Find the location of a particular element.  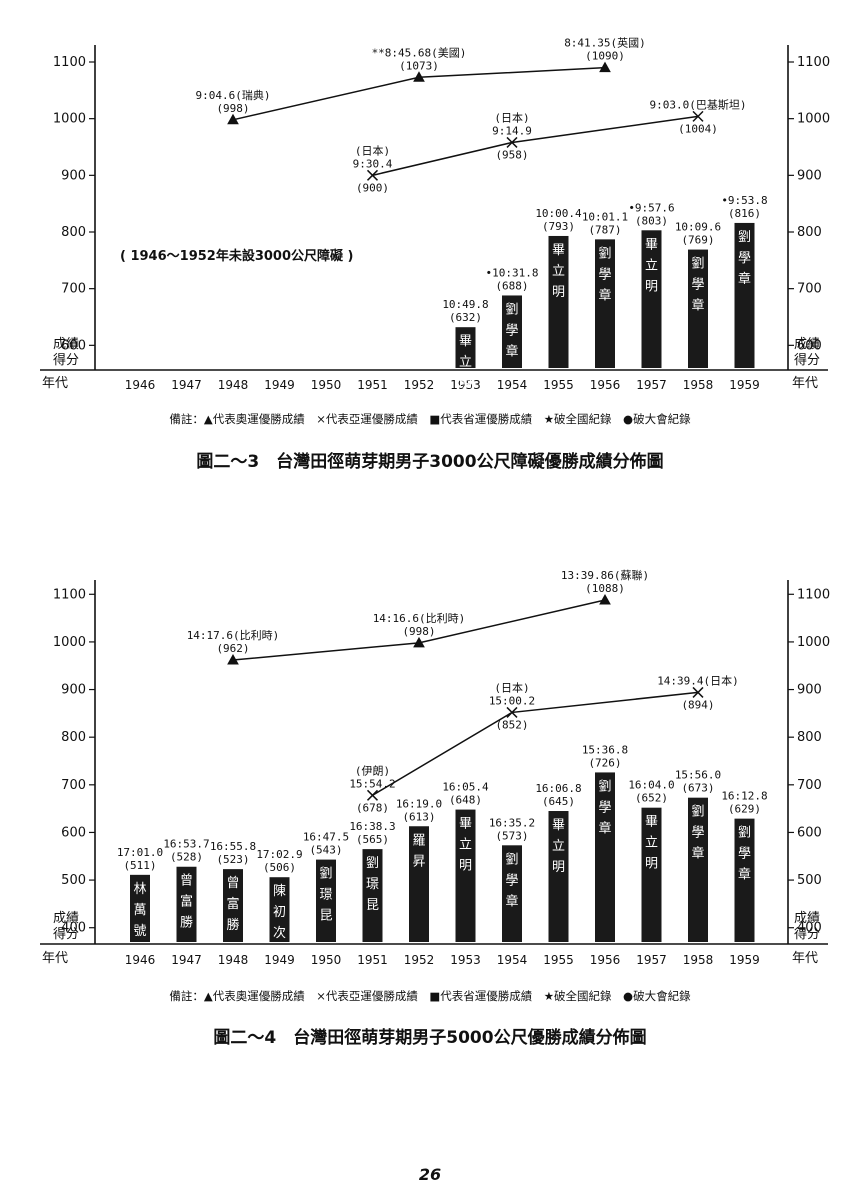

x-tick-label: 1947 is located at coordinates (186, 960).